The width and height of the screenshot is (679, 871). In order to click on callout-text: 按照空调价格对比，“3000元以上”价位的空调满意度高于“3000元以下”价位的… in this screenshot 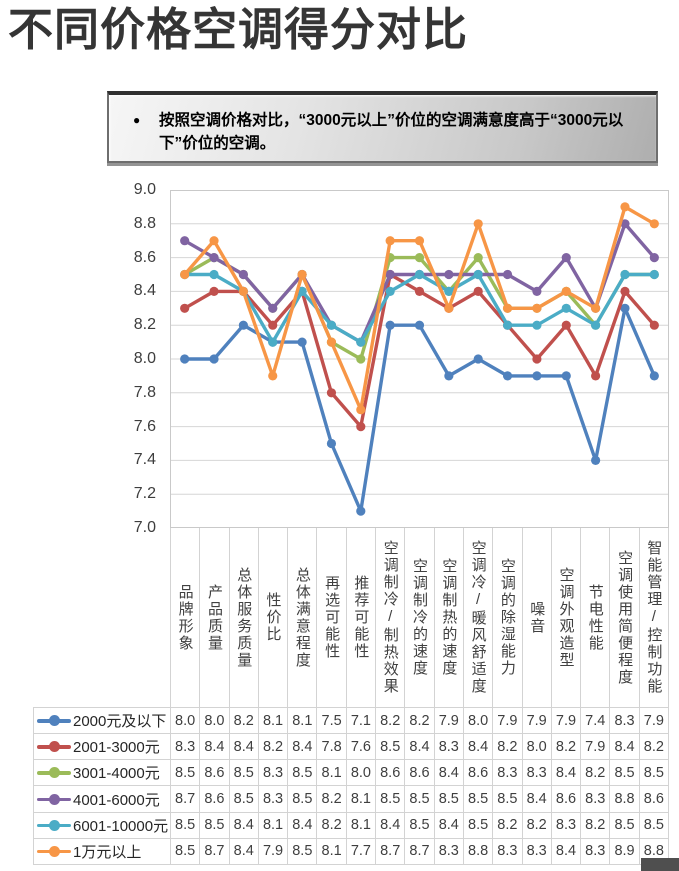, I will do `click(391, 132)`.